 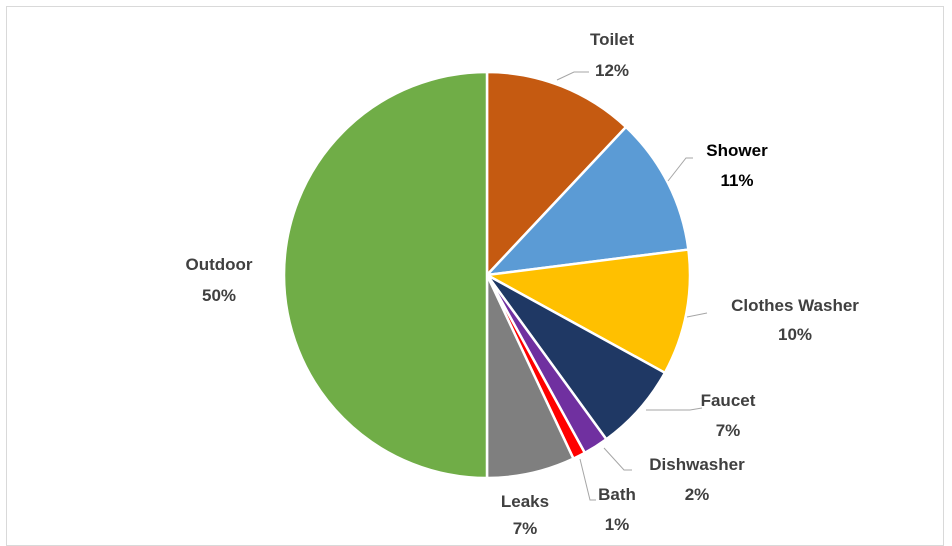 What do you see at coordinates (697, 494) in the screenshot?
I see `label-value-dishwasher: 2%` at bounding box center [697, 494].